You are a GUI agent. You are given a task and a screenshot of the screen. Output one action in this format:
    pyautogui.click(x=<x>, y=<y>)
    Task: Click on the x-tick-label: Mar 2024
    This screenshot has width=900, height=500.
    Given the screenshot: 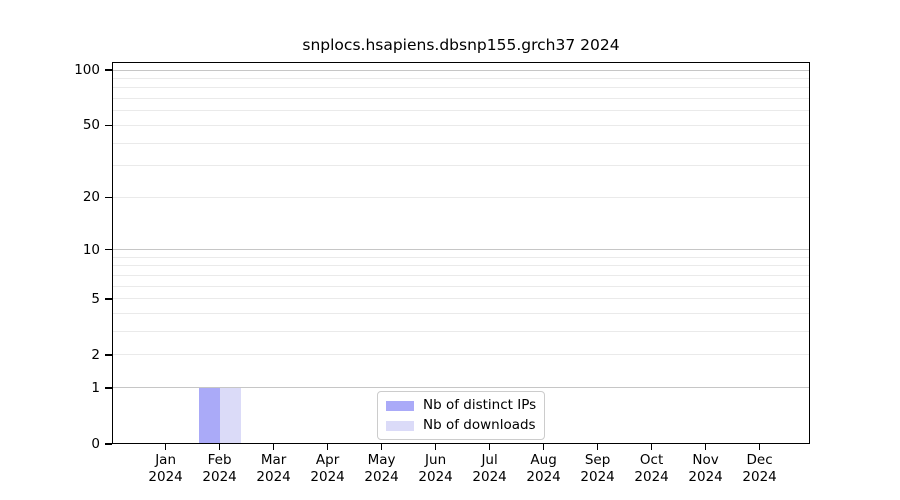 What is the action you would take?
    pyautogui.click(x=274, y=469)
    